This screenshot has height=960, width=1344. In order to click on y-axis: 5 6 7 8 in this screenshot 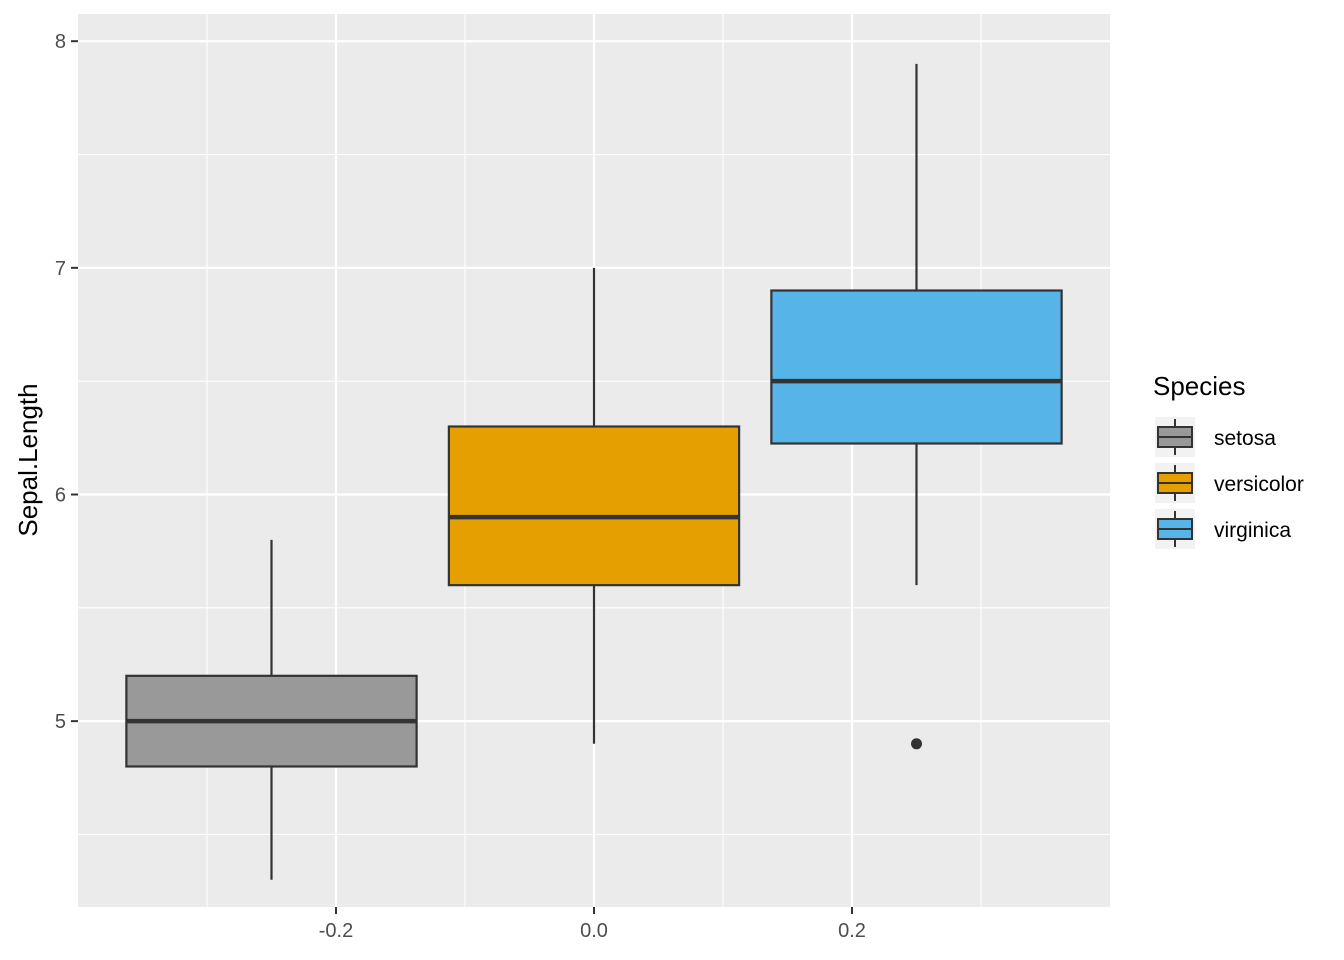, I will do `click(66, 382)`.